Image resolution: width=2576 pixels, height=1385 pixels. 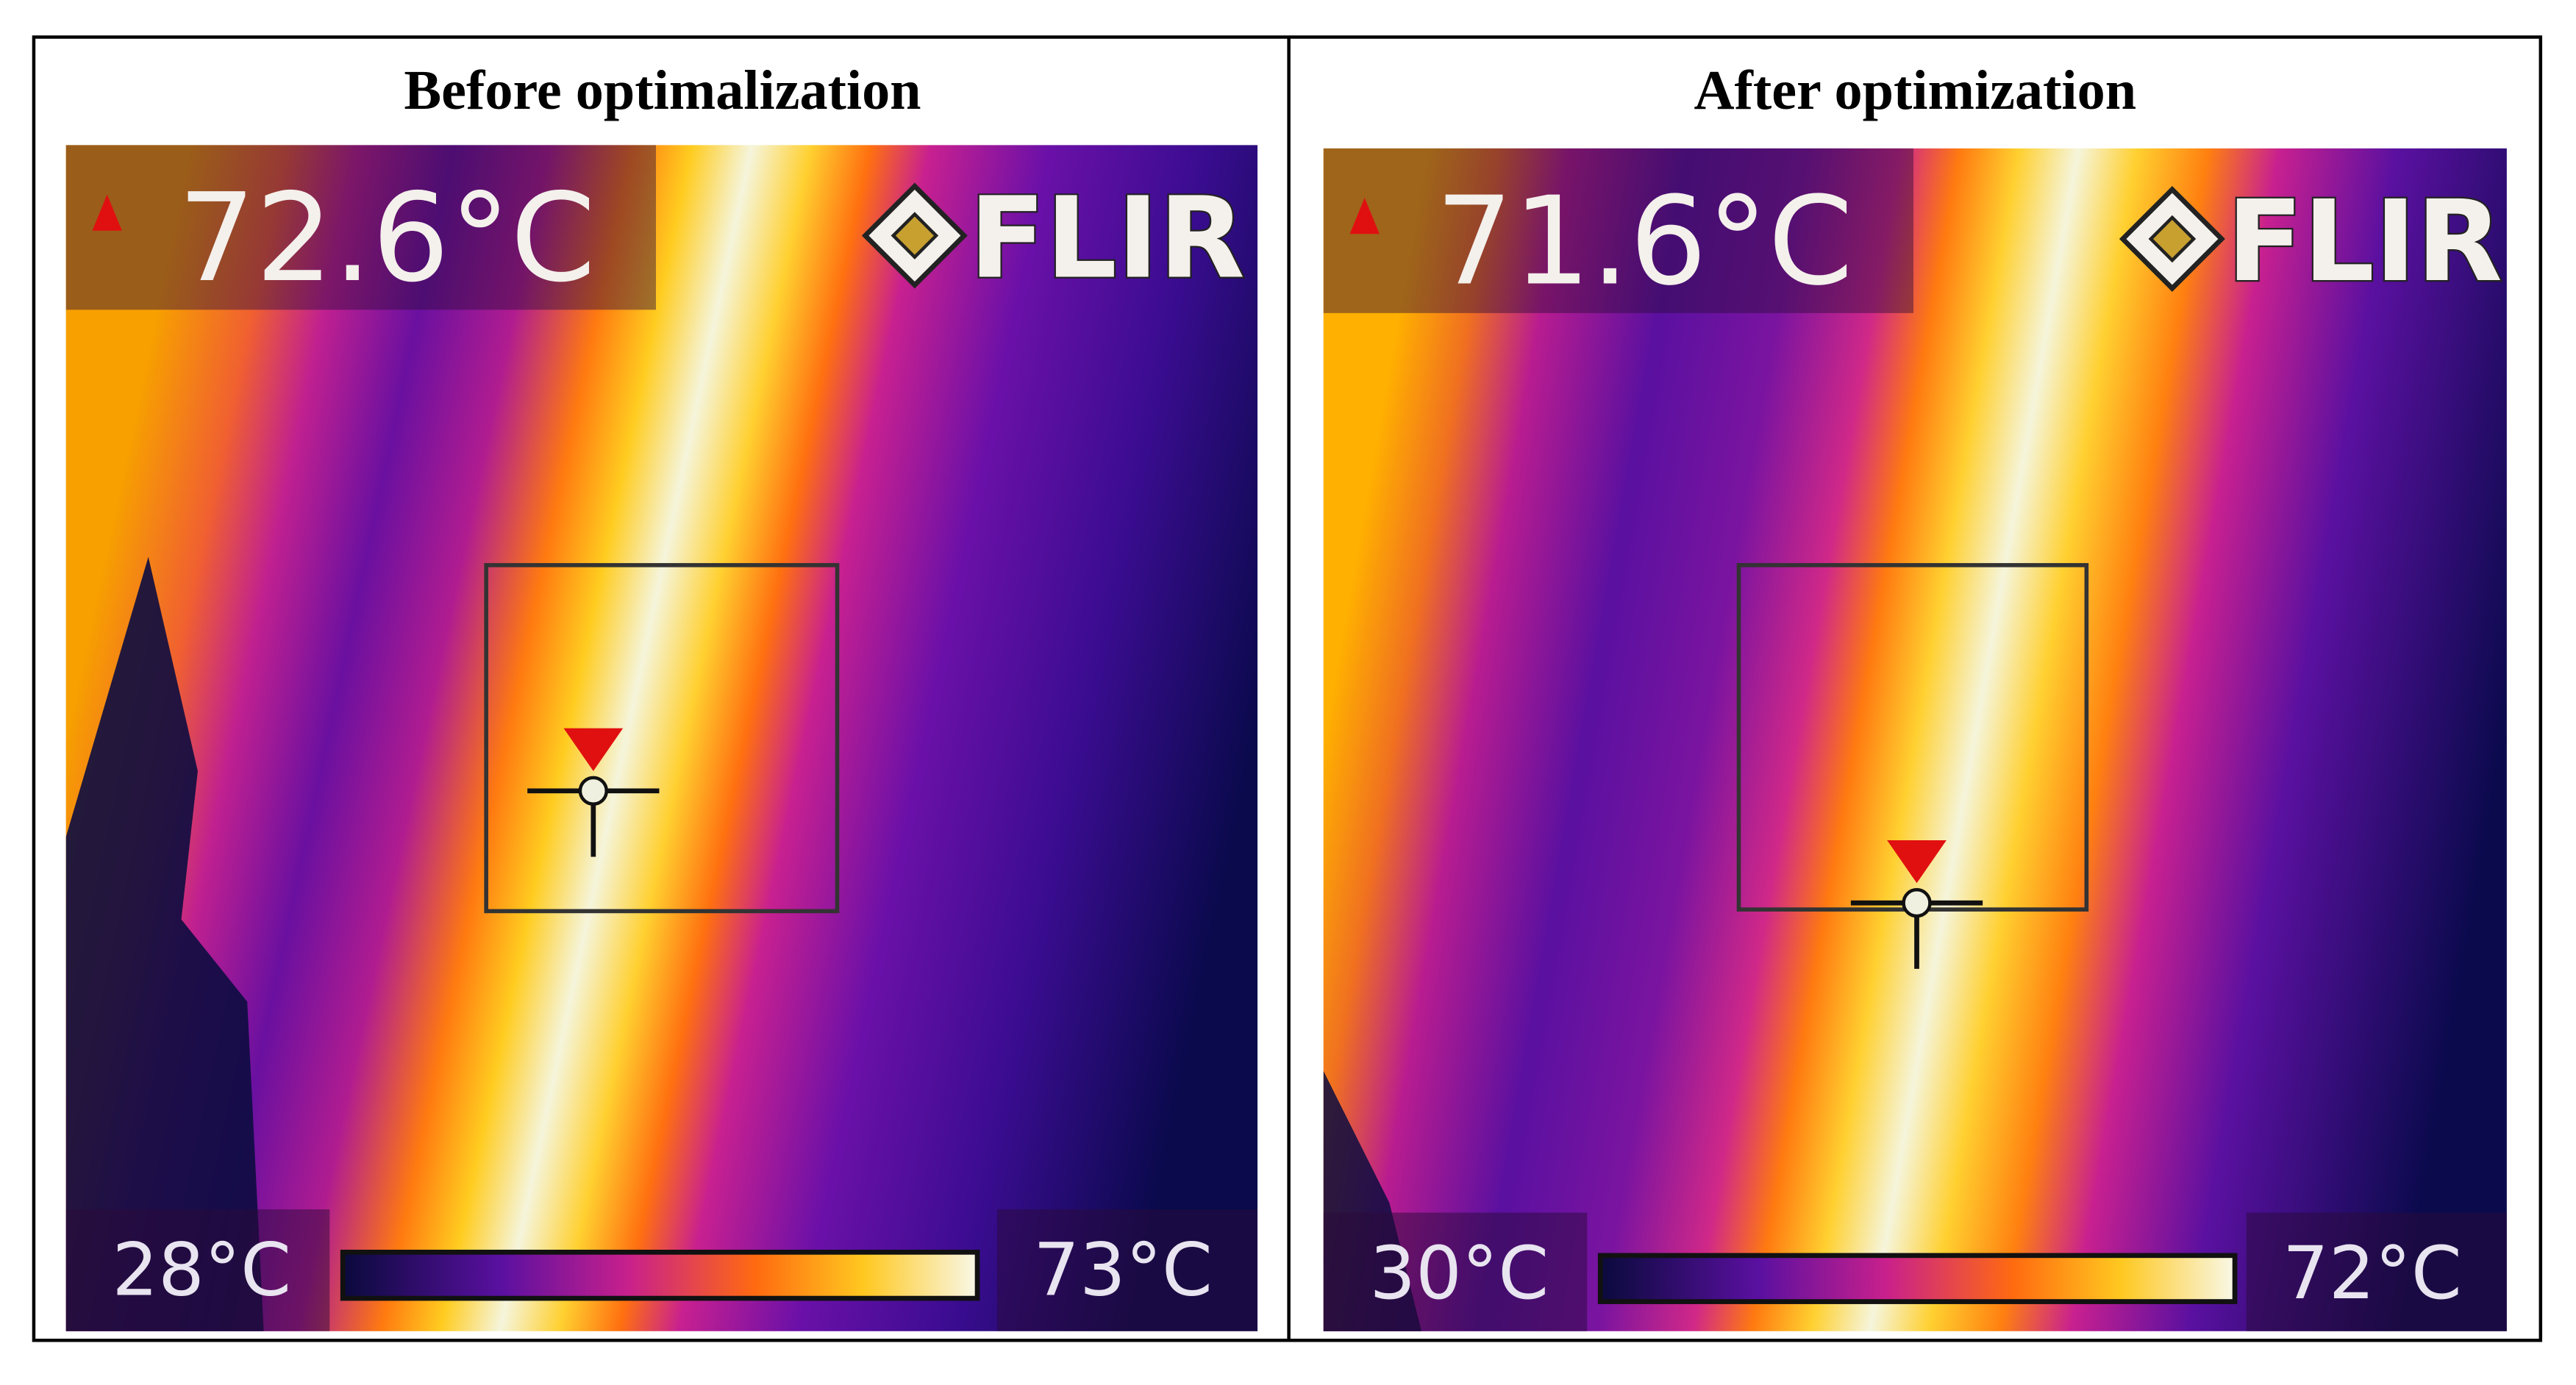 What do you see at coordinates (1459, 1273) in the screenshot?
I see `scale-min: 30°C` at bounding box center [1459, 1273].